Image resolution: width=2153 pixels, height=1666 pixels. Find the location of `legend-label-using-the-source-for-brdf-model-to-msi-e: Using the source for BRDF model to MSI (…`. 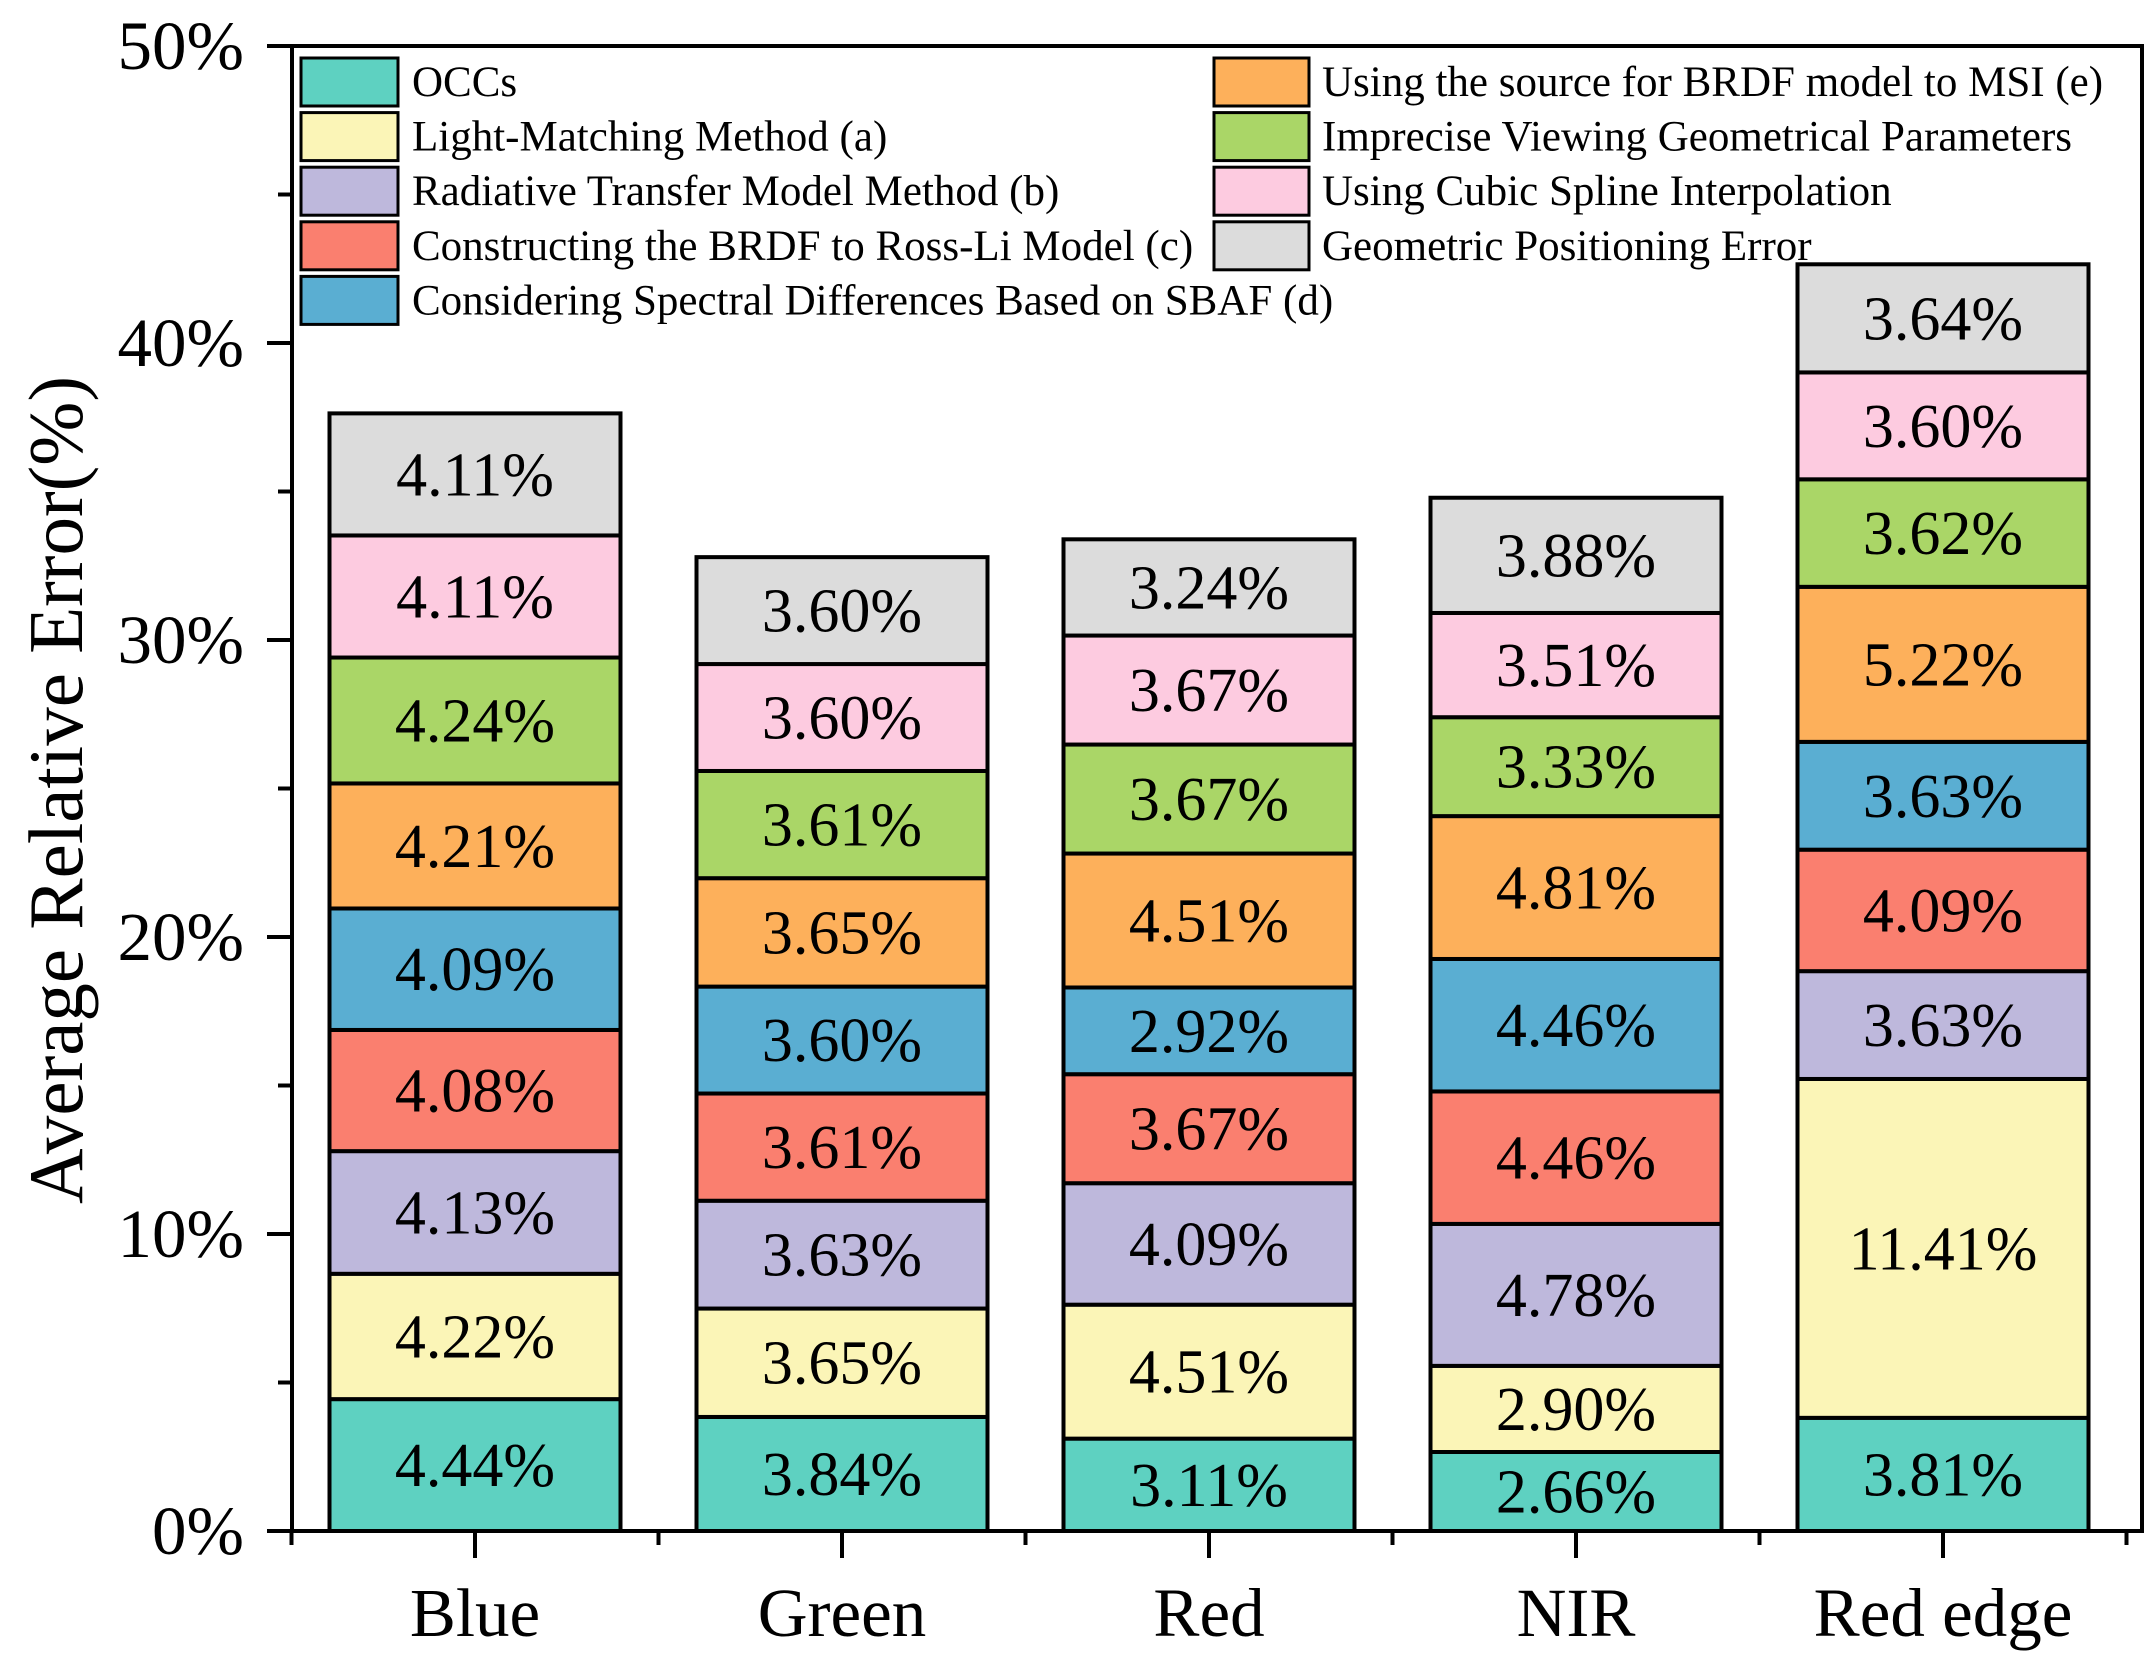

legend-label-using-the-source-for-brdf-model-to-msi-e: Using the source for BRDF model to MSI (… is located at coordinates (1712, 82).